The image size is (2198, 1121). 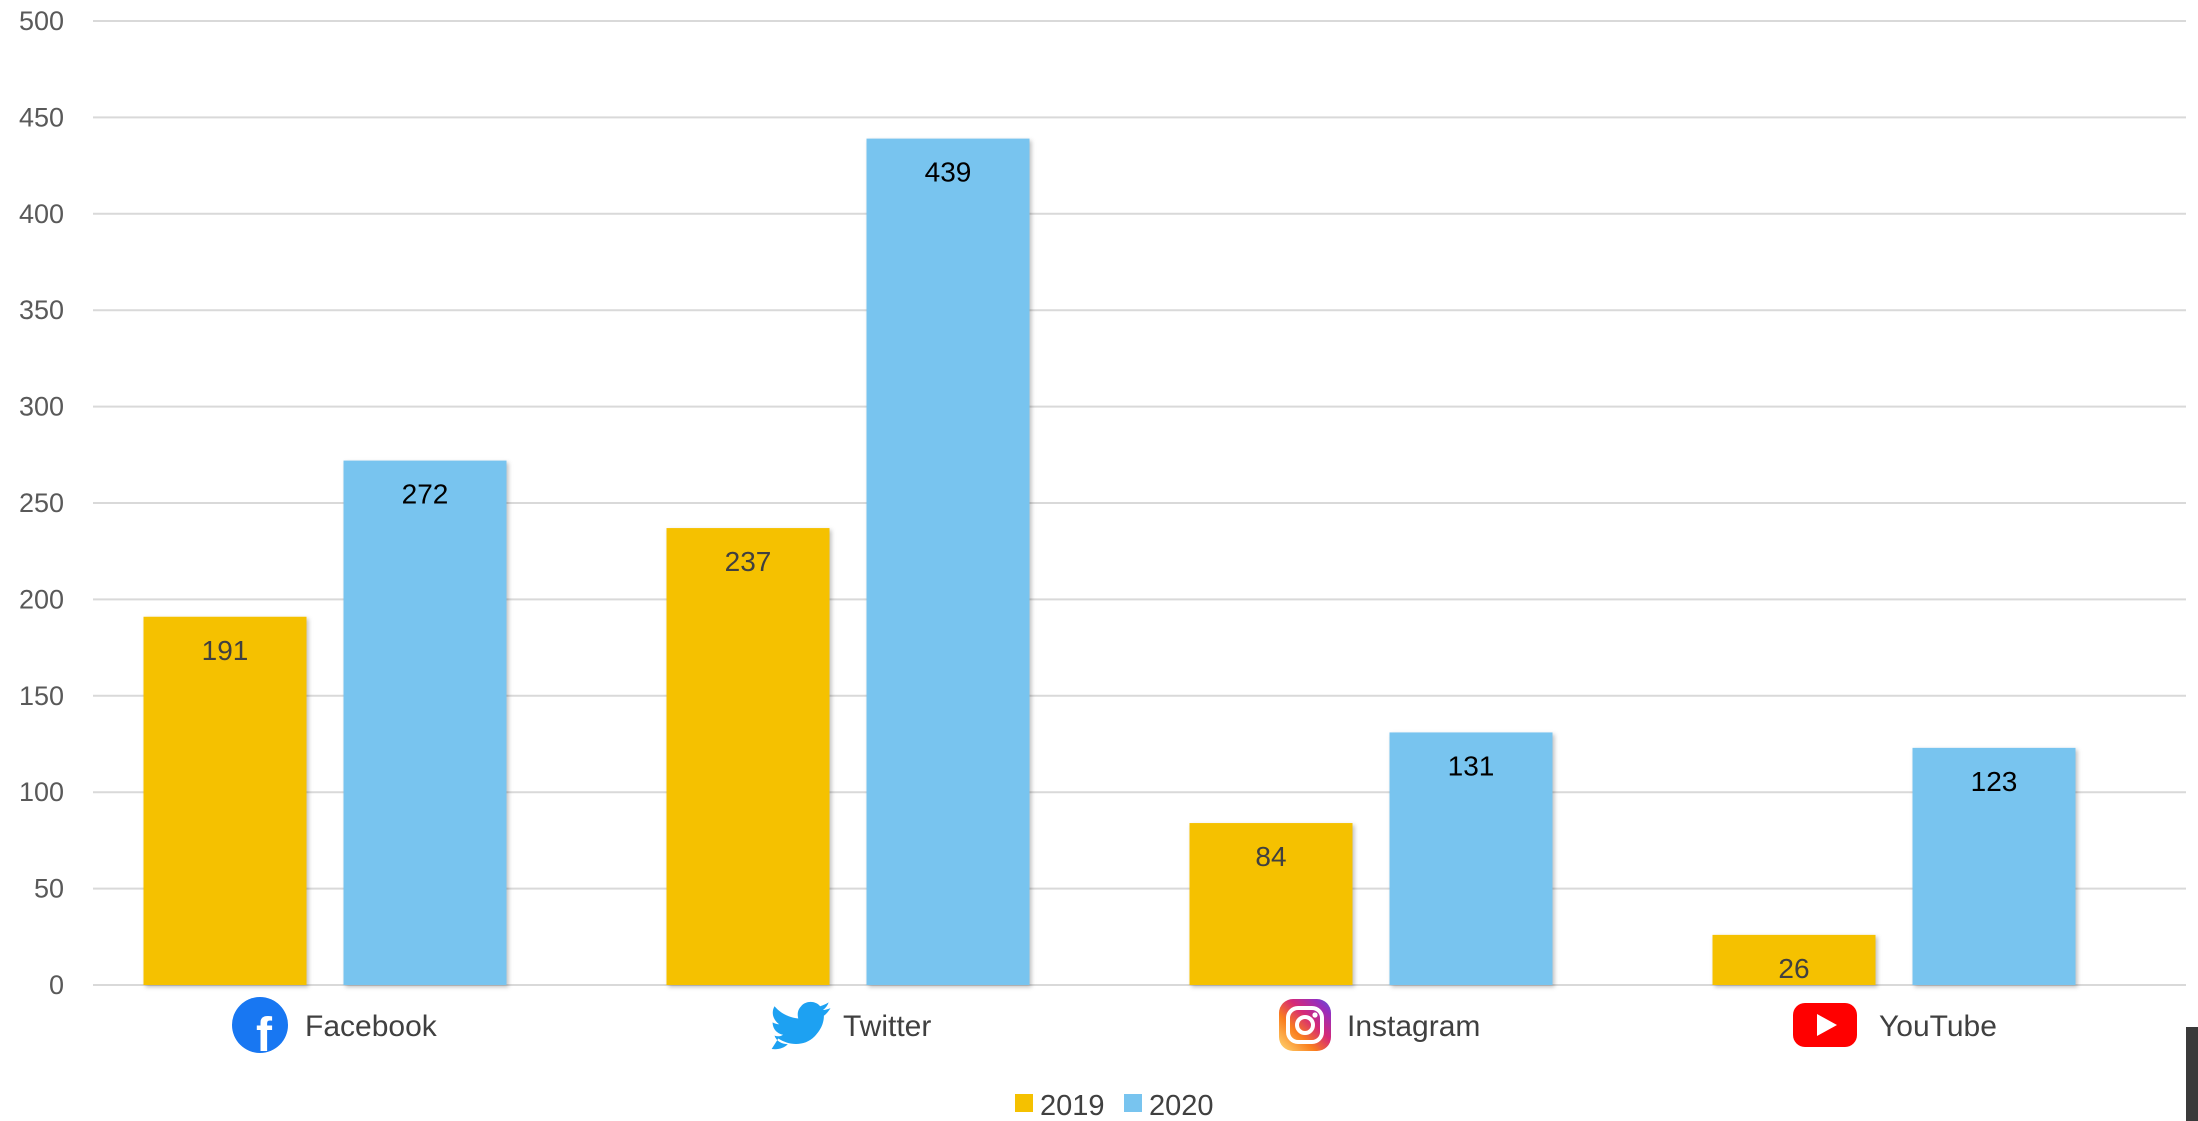 I want to click on bar-2020-instagram, so click(x=1471, y=858).